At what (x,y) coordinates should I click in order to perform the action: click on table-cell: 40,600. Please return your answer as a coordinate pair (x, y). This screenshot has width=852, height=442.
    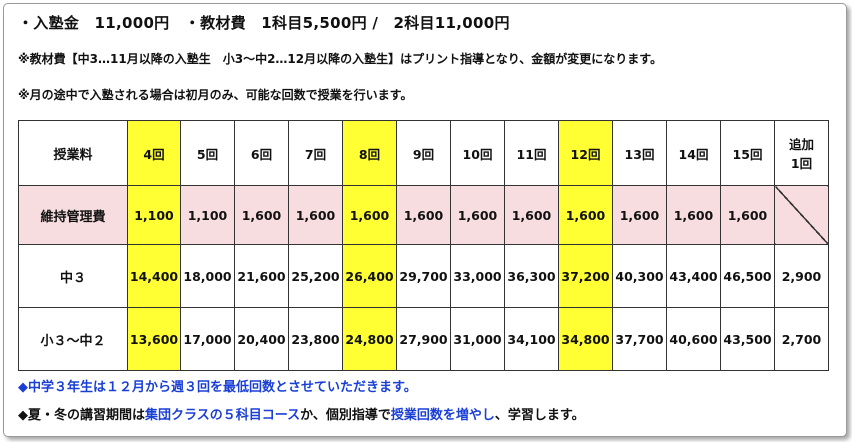
    Looking at the image, I should click on (693, 339).